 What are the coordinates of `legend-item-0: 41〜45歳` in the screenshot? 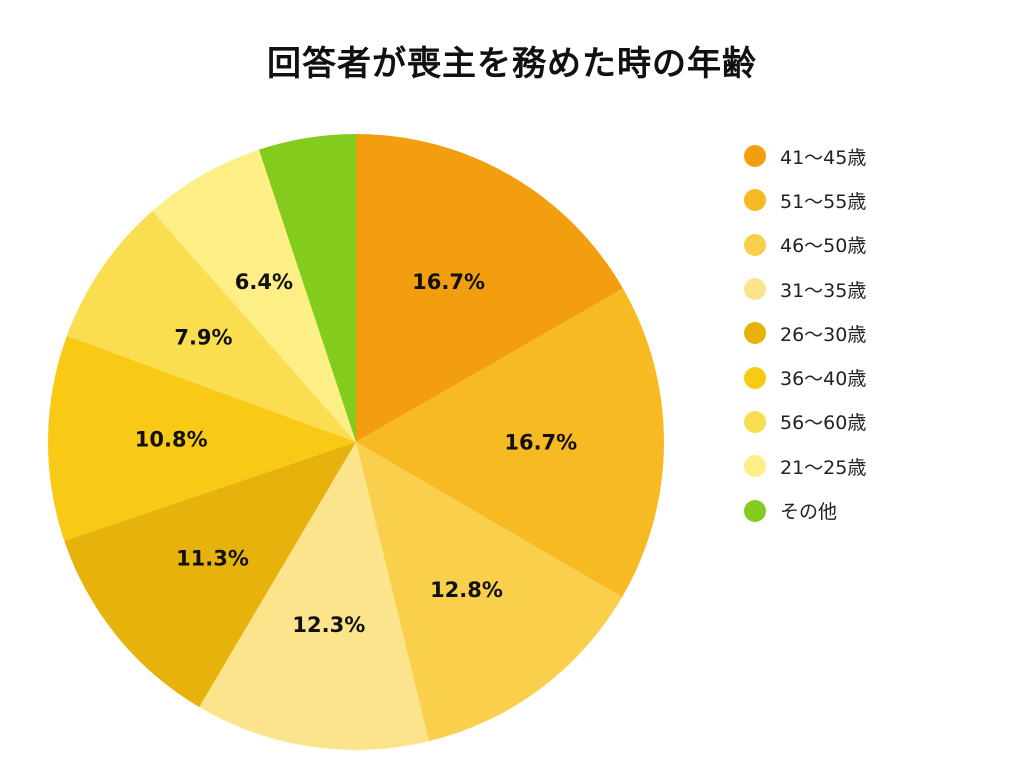 It's located at (805, 156).